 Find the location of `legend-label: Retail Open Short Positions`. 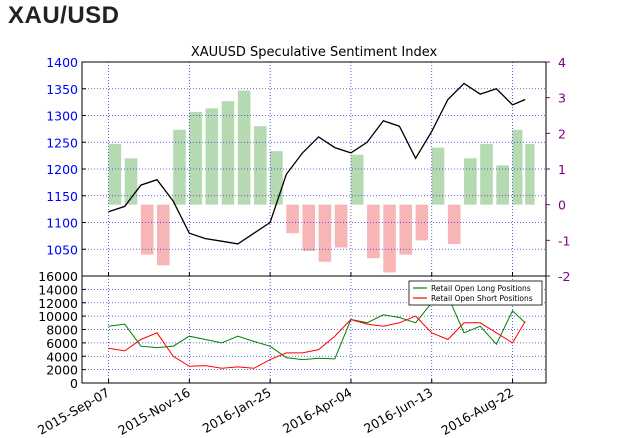

legend-label: Retail Open Short Positions is located at coordinates (482, 298).